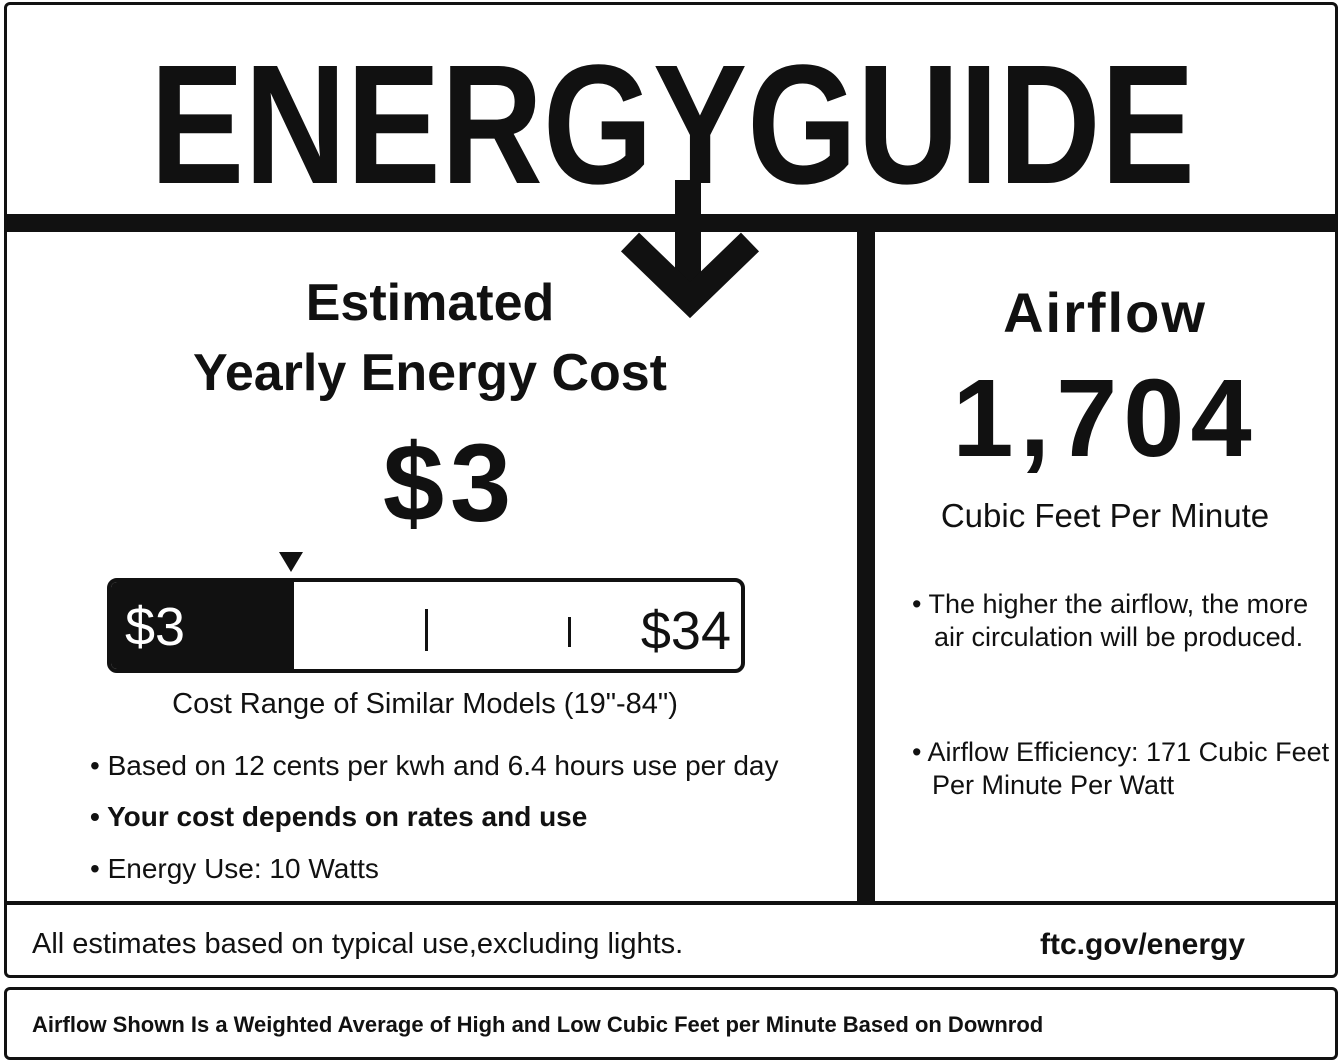 This screenshot has width=1341, height=1061. I want to click on ftc-link: ftc.gov/energy, so click(1143, 944).